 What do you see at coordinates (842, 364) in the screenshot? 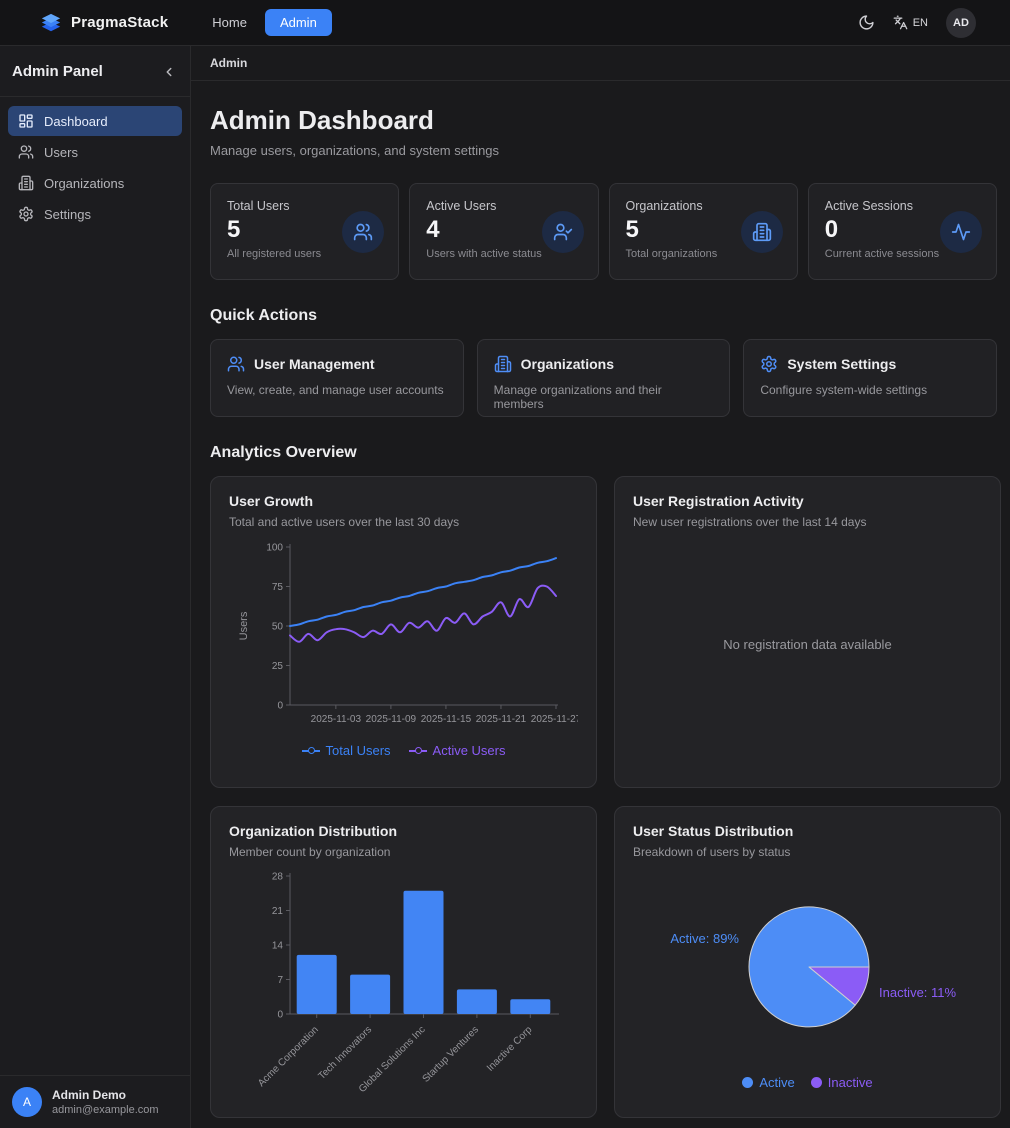
I see `quick-action-title: System Settings` at bounding box center [842, 364].